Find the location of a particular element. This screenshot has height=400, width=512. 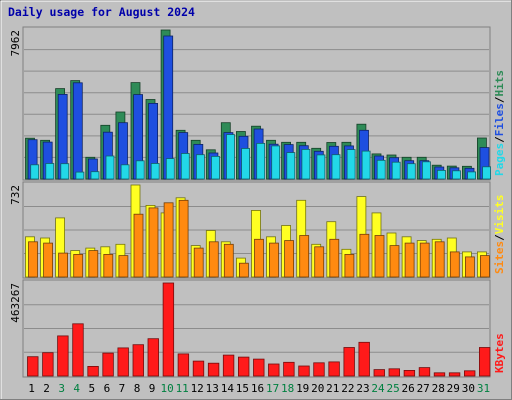

series-axis-label: Pages/Files/Hits is located at coordinates (499, 123).